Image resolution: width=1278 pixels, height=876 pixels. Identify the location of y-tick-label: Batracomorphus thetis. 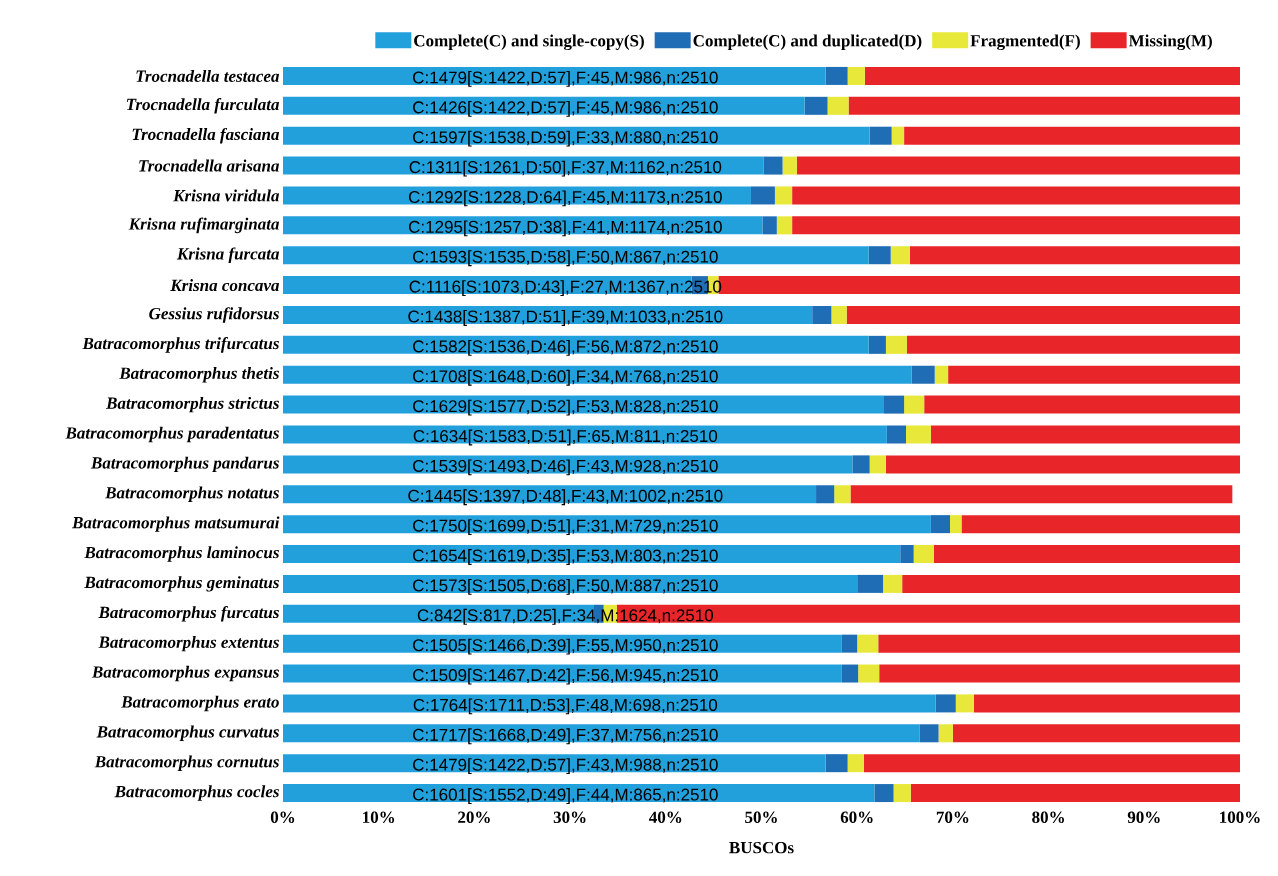
(199, 375).